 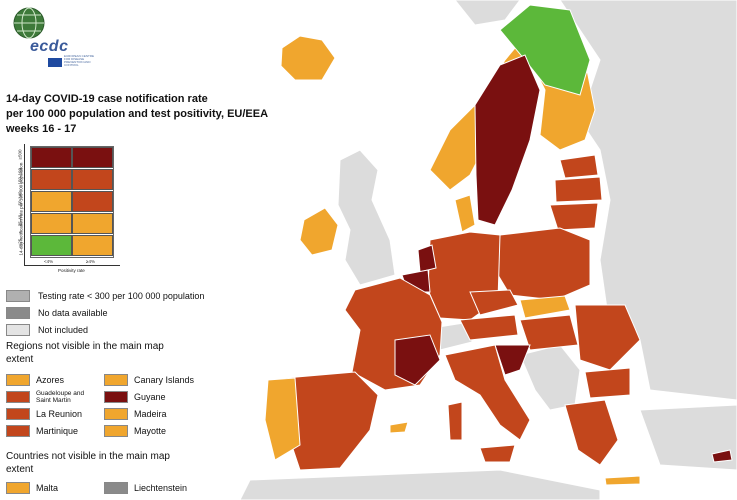 What do you see at coordinates (549, 332) in the screenshot?
I see `hungary` at bounding box center [549, 332].